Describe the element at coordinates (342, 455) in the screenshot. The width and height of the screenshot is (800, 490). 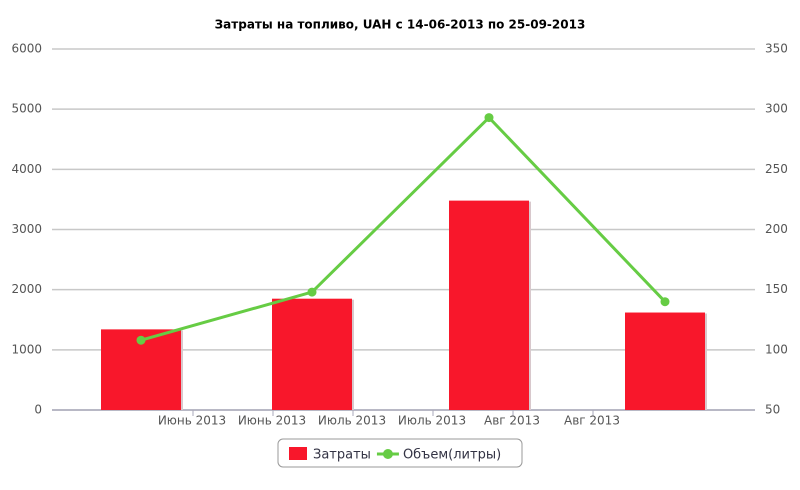
I see `legend-label: Затраты` at that location.